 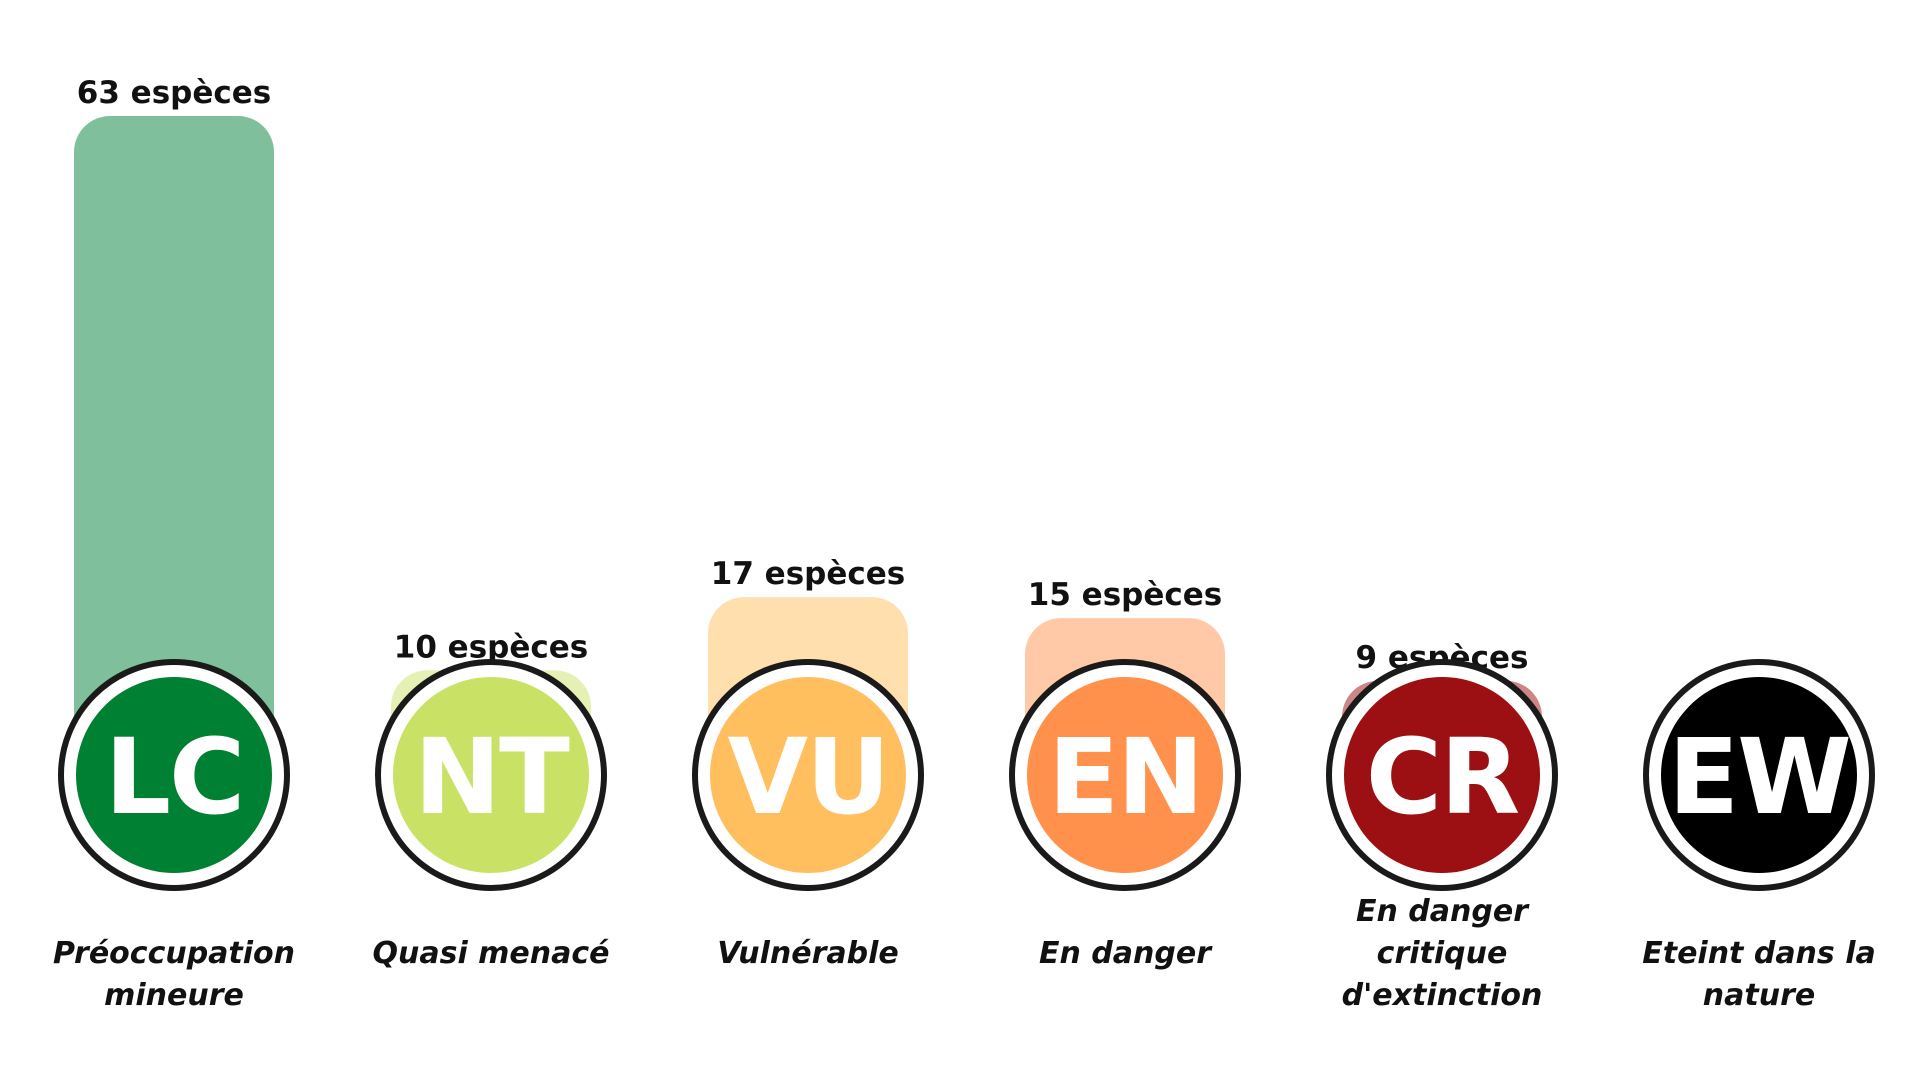 I want to click on category-name-lc-line-1: Préoccupation, so click(x=174, y=953).